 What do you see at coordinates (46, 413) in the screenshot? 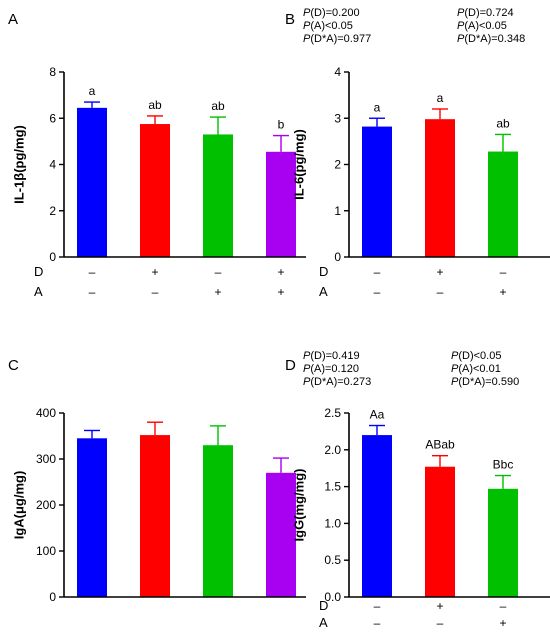
I see `y-tick-label: 400` at bounding box center [46, 413].